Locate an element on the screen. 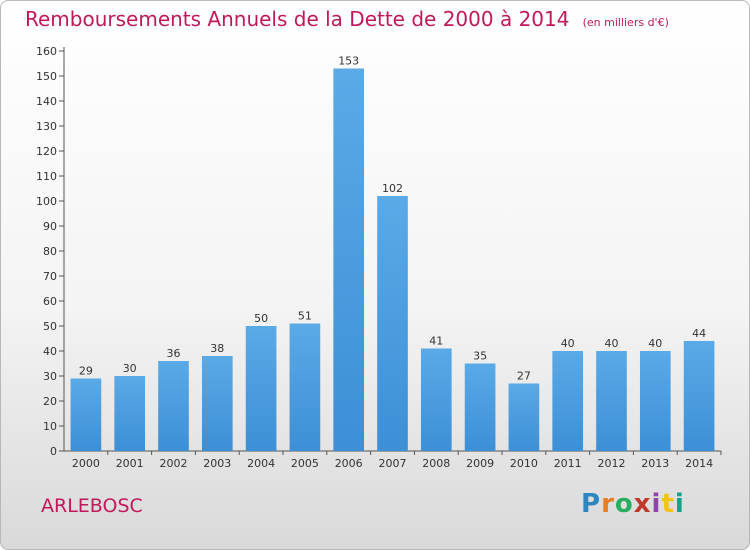 The image size is (750, 550). y-tick-label: 130 is located at coordinates (46, 126).